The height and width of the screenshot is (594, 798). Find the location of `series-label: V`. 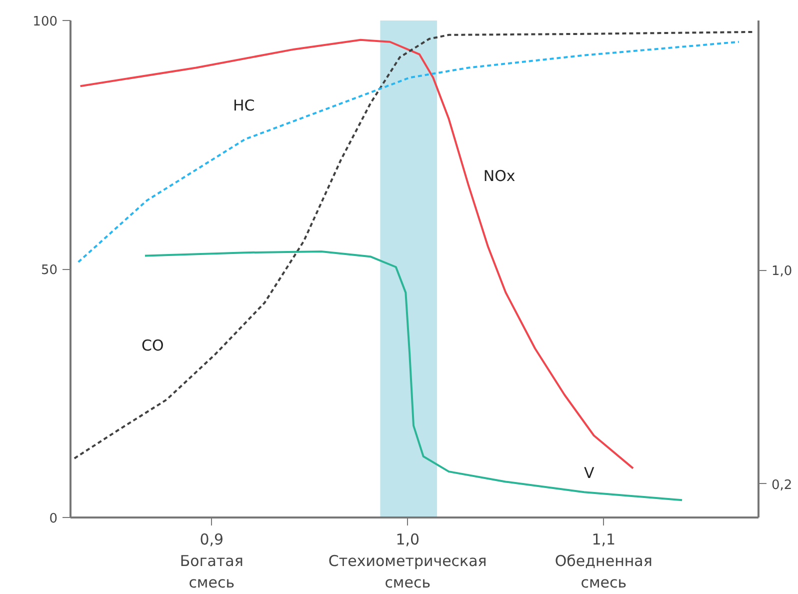

series-label: V is located at coordinates (590, 473).